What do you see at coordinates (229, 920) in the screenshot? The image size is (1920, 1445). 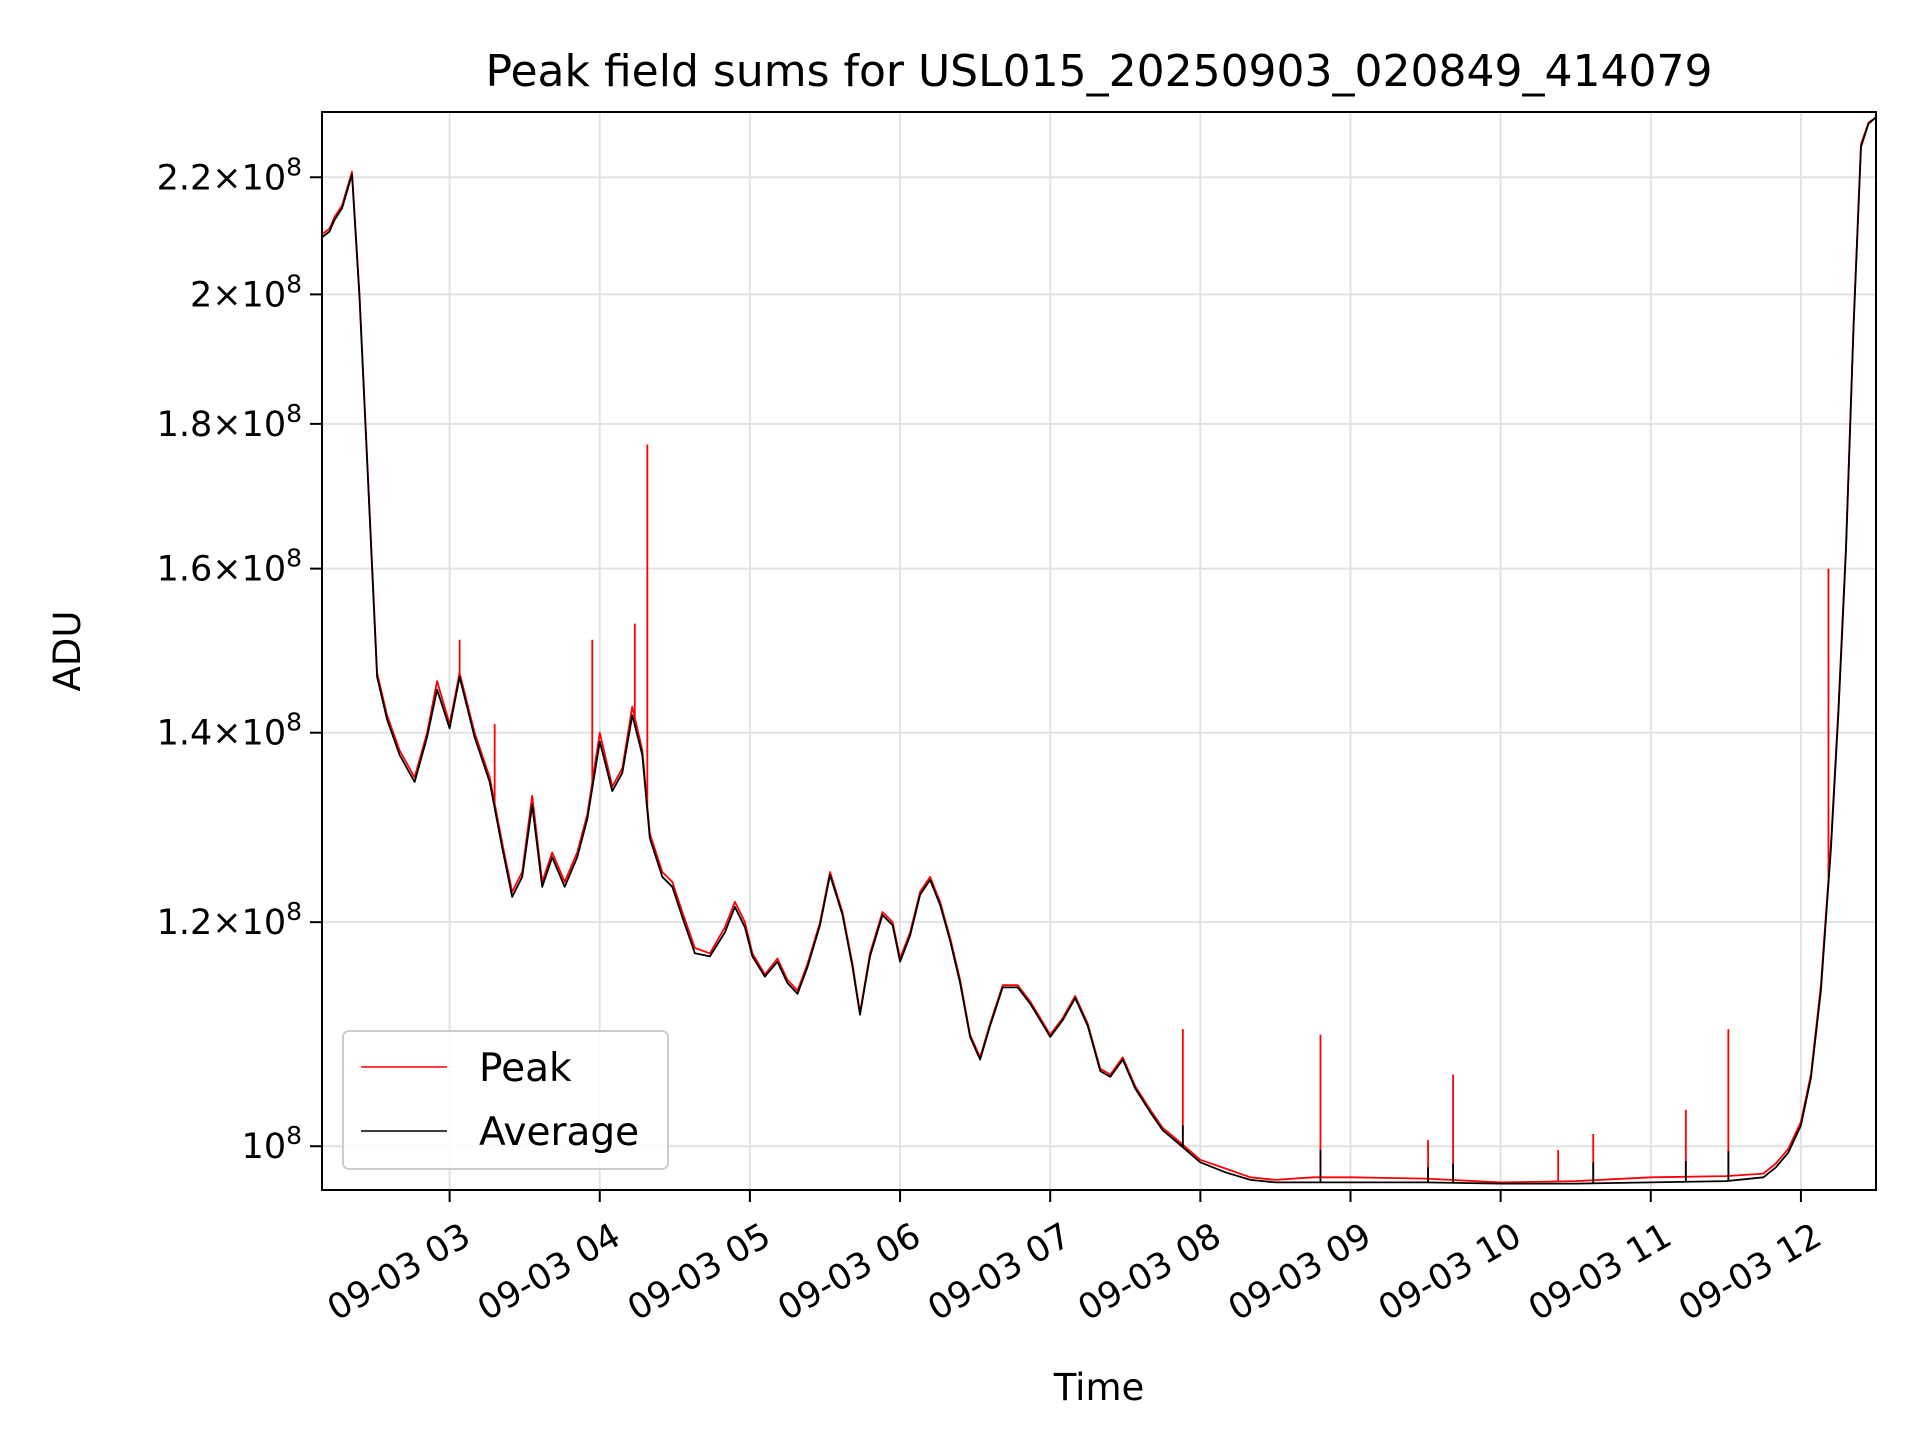 I see `y-tick-label: 1.2×108` at bounding box center [229, 920].